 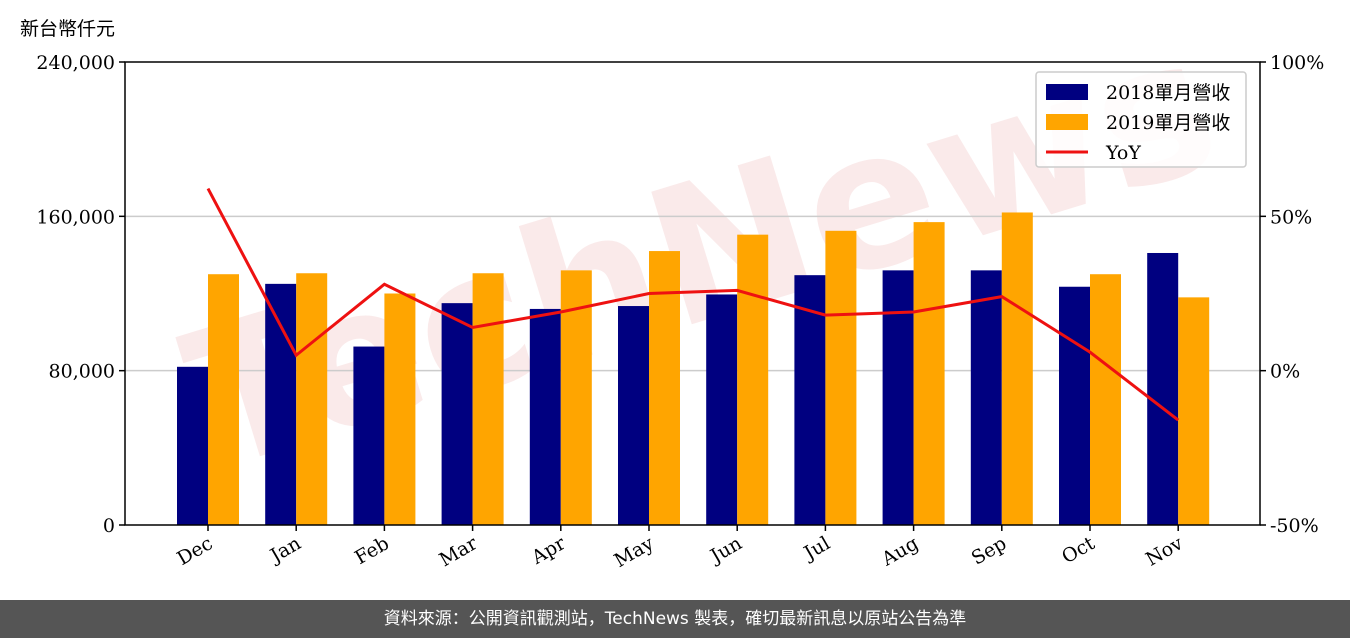 What do you see at coordinates (816, 548) in the screenshot?
I see `x-tick-label: Jul` at bounding box center [816, 548].